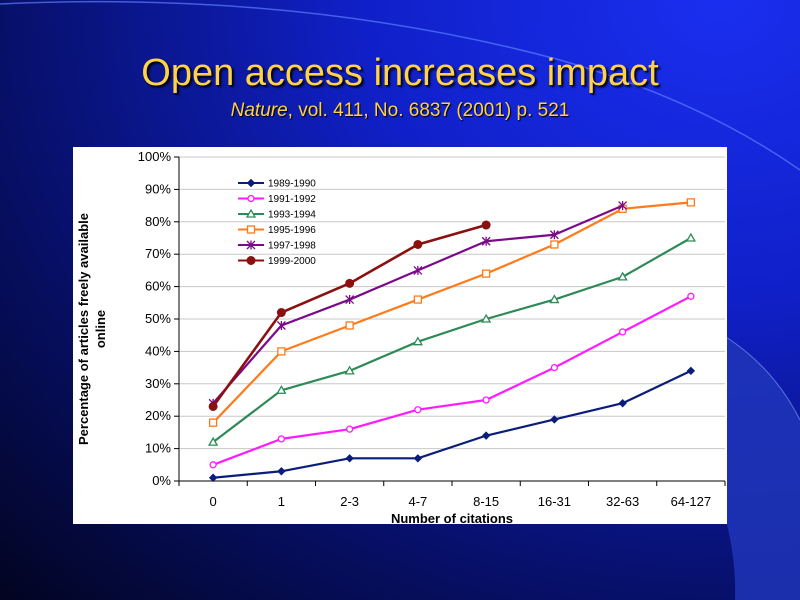  I want to click on legend-item: 1989-1990, so click(277, 184).